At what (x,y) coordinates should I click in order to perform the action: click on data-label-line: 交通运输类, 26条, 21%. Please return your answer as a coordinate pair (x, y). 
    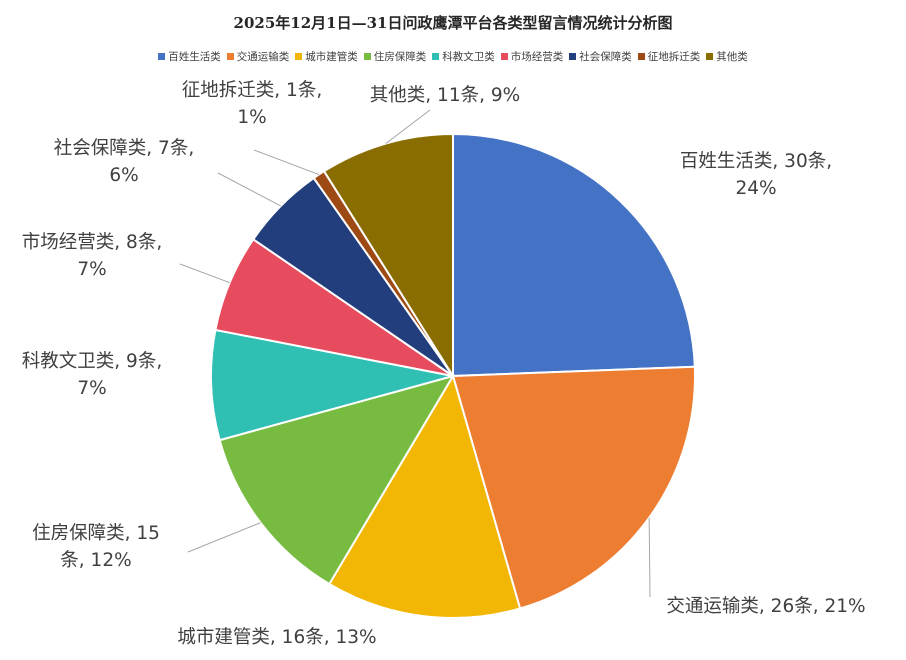
    Looking at the image, I should click on (765, 606).